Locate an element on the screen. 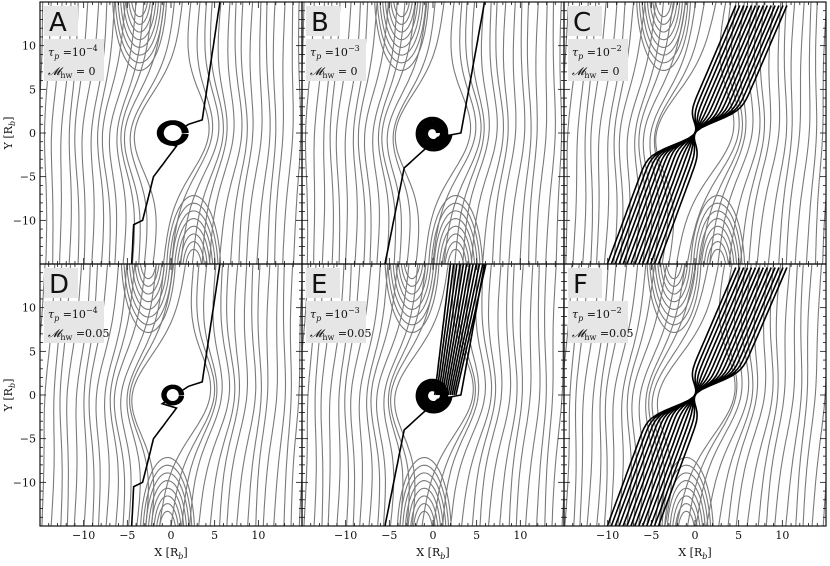  x-tick-label: 0 is located at coordinates (695, 535).